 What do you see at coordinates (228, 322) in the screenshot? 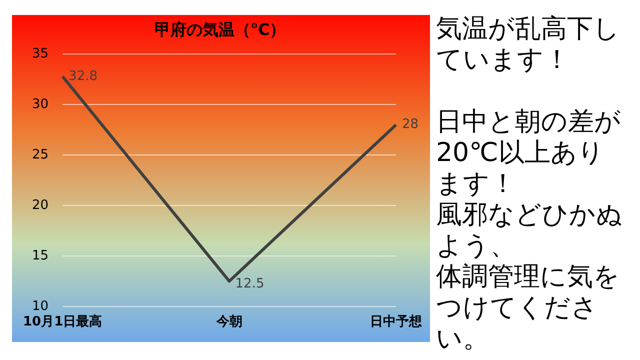
I see `x-tick-label: 今朝` at bounding box center [228, 322].